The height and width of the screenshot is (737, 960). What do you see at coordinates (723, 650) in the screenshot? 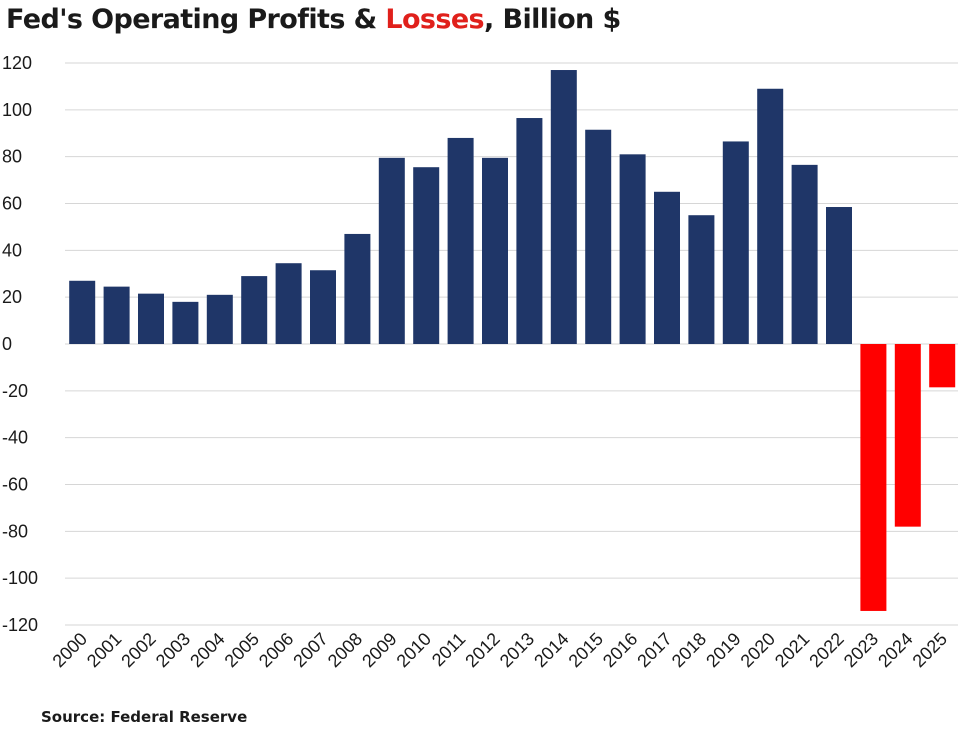
I see `x-tick-label: 2019` at bounding box center [723, 650].